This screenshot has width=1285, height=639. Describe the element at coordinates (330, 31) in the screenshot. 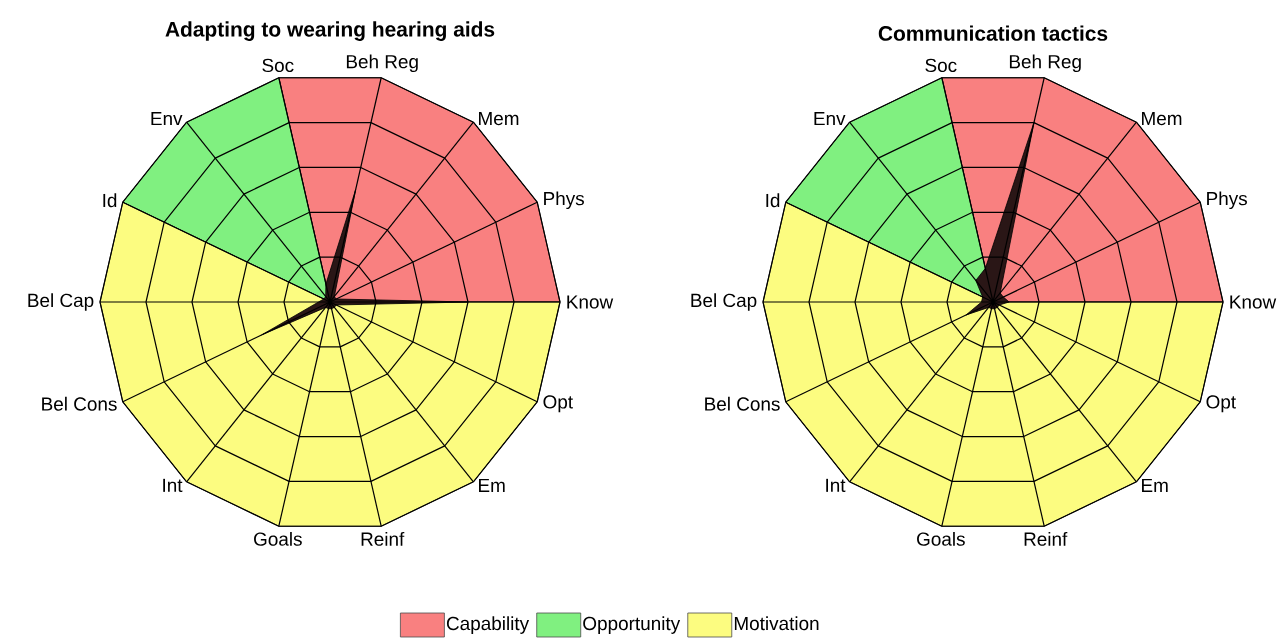

I see `chart-title: Adapting to wearing hearing aids` at that location.